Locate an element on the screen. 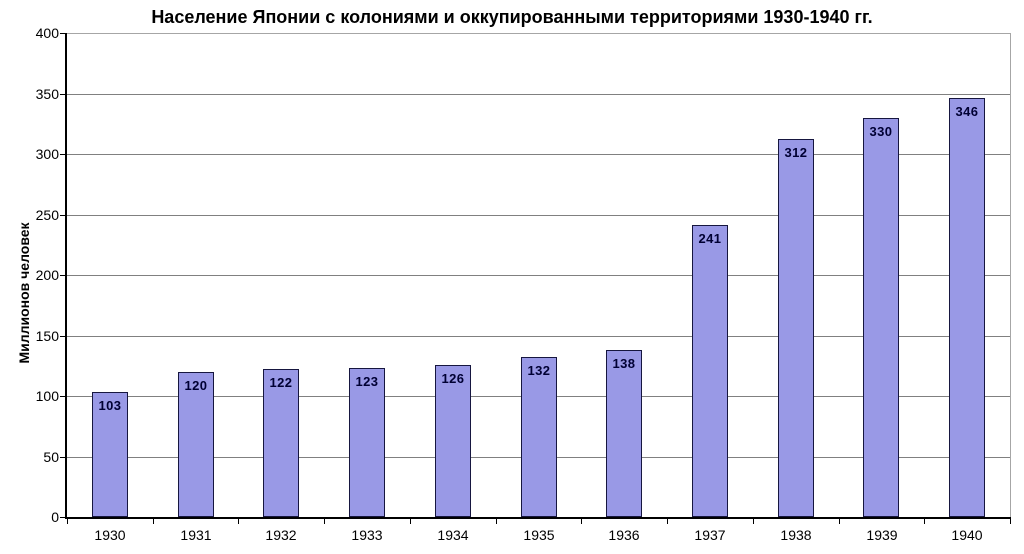 This screenshot has height=554, width=1024. bar-value-label: 103 is located at coordinates (110, 405).